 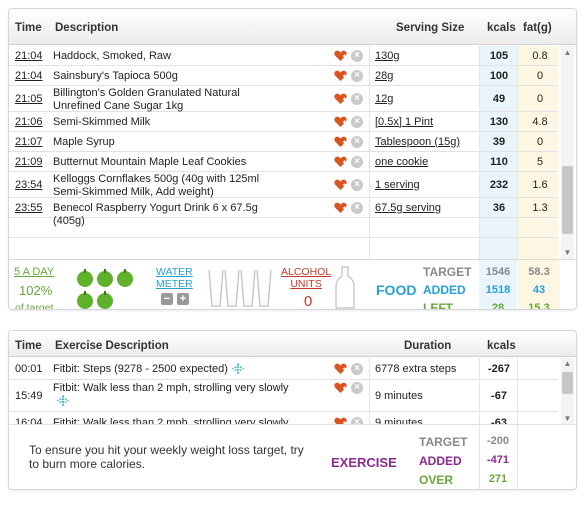 I want to click on ex-header-time: Time, so click(x=28, y=346).